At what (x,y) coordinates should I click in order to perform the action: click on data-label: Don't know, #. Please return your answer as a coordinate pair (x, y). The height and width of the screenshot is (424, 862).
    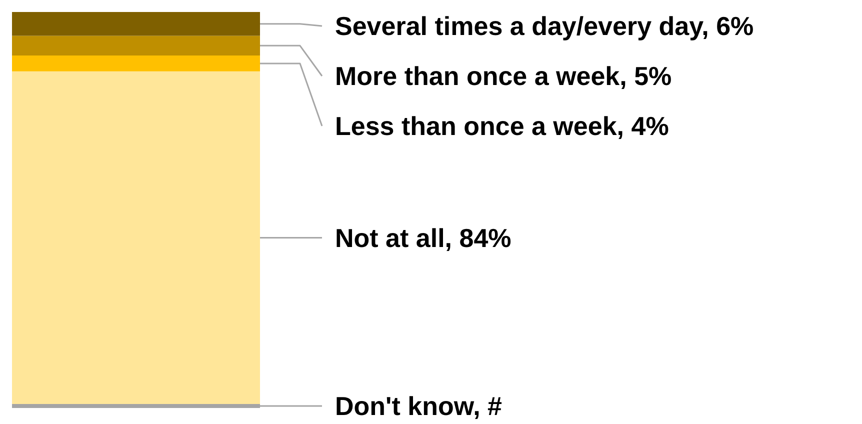
    Looking at the image, I should click on (419, 406).